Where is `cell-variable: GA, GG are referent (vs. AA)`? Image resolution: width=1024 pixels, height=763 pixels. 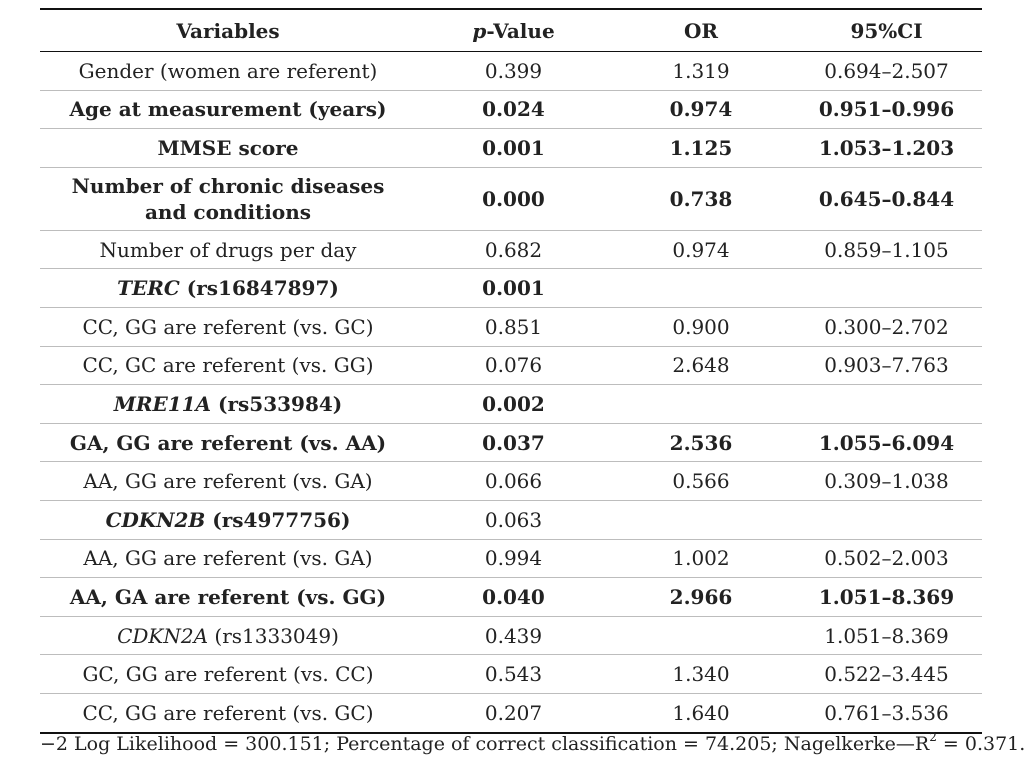
cell-variable: GA, GG are referent (vs. AA) is located at coordinates (228, 443).